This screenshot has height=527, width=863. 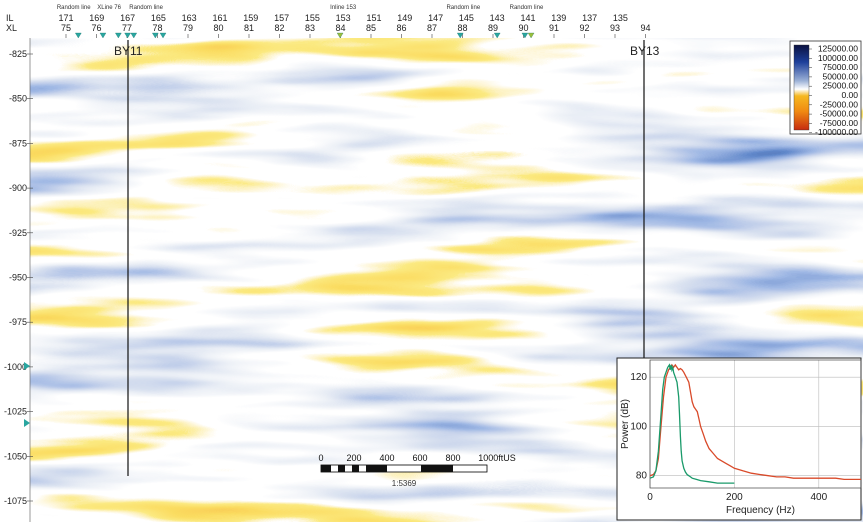 What do you see at coordinates (10, 18) in the screenshot?
I see `il-axis-label: IL` at bounding box center [10, 18].